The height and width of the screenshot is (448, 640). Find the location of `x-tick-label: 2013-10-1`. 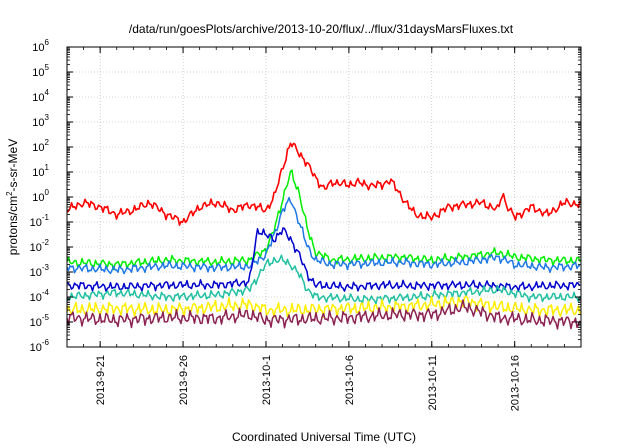

x-tick-label: 2013-10-1 is located at coordinates (267, 380).